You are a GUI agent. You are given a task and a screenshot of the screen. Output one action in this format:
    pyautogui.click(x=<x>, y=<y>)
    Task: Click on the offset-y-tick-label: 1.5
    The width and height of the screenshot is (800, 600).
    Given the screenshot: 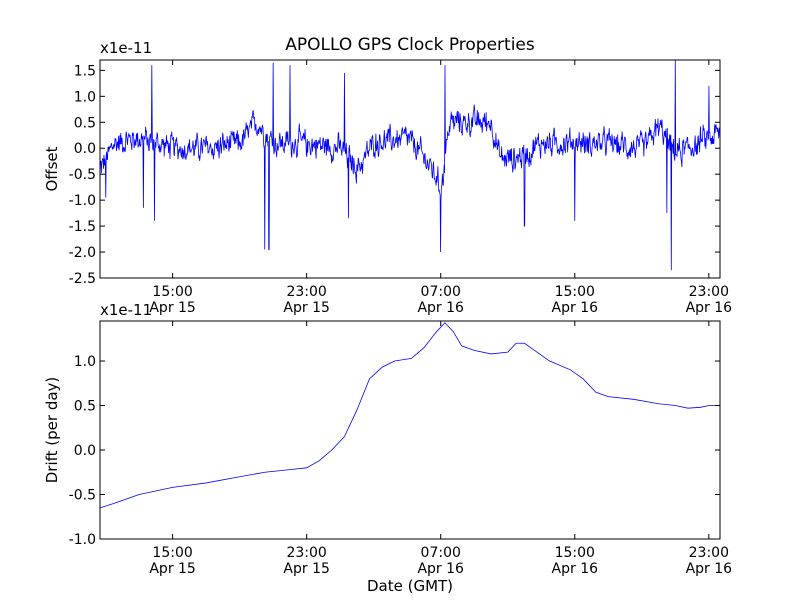 What is the action you would take?
    pyautogui.click(x=85, y=71)
    